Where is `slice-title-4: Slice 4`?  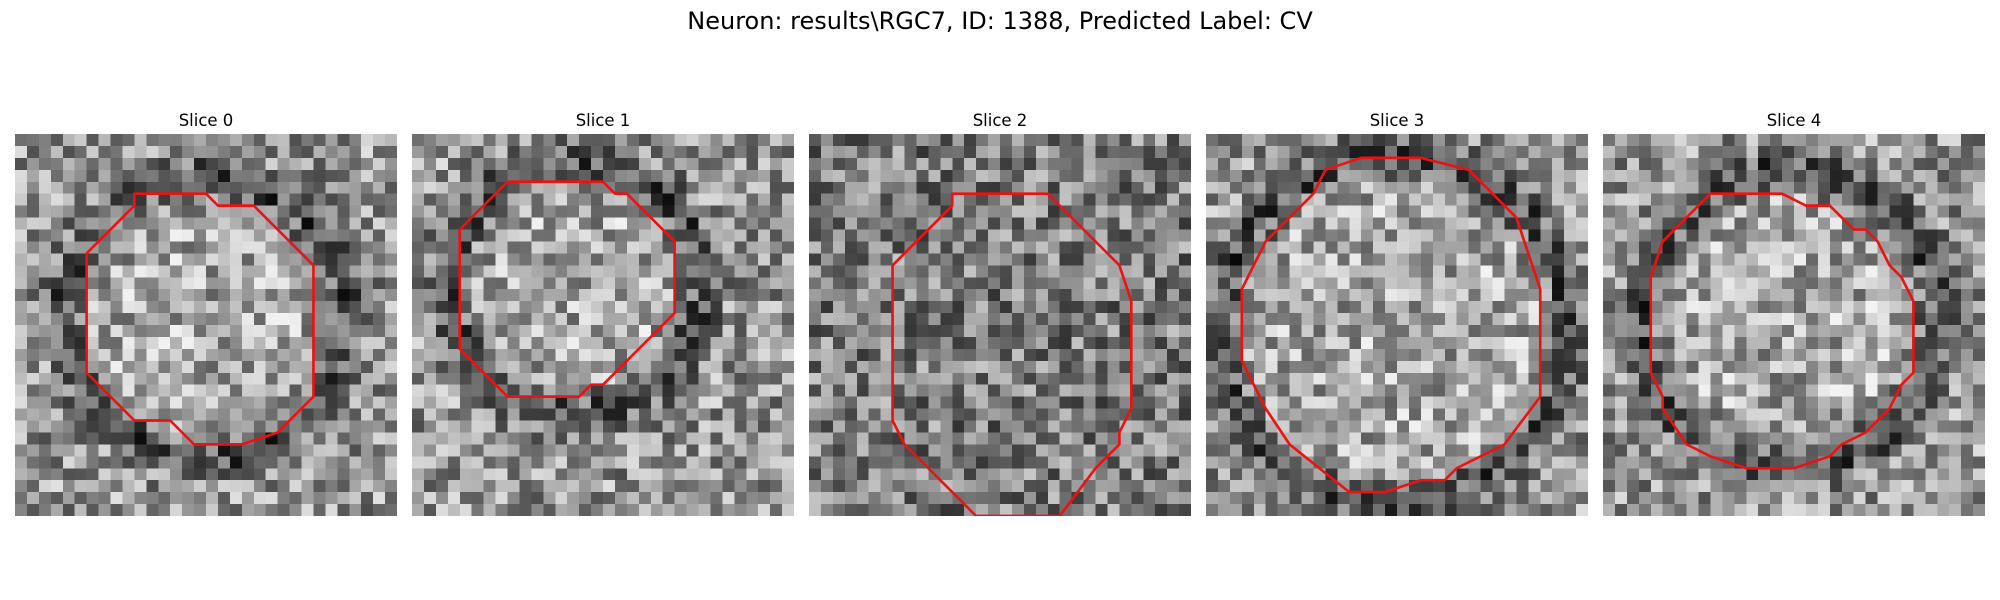 slice-title-4: Slice 4 is located at coordinates (1794, 120).